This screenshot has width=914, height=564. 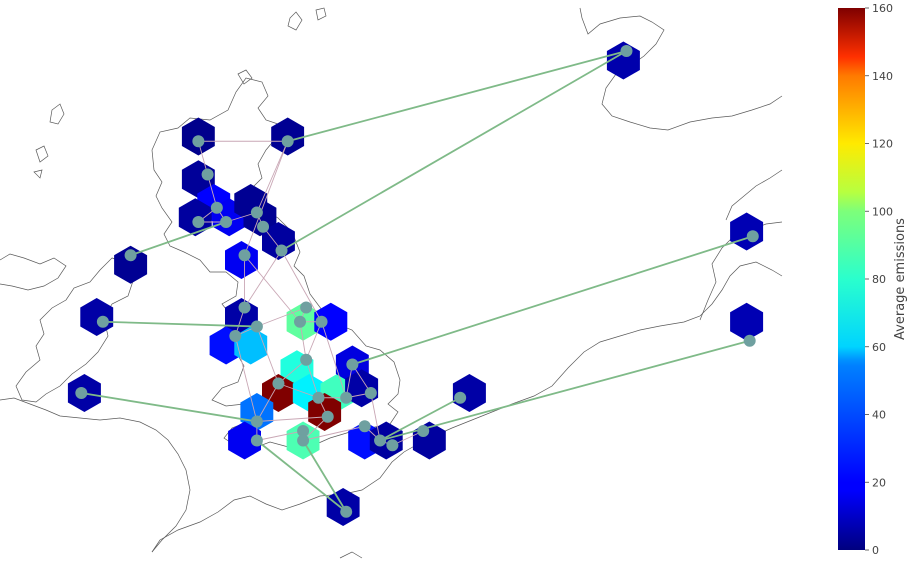 I want to click on coastline-hebrides, so click(x=49, y=141).